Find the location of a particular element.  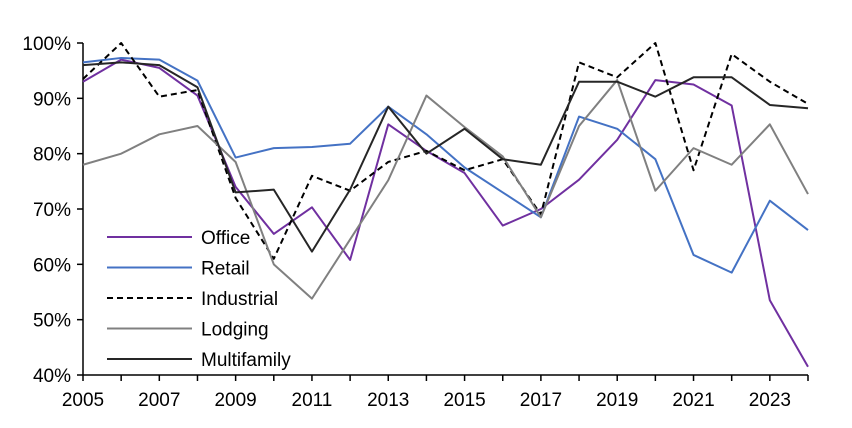

x-tick-label: 2011 is located at coordinates (312, 400).